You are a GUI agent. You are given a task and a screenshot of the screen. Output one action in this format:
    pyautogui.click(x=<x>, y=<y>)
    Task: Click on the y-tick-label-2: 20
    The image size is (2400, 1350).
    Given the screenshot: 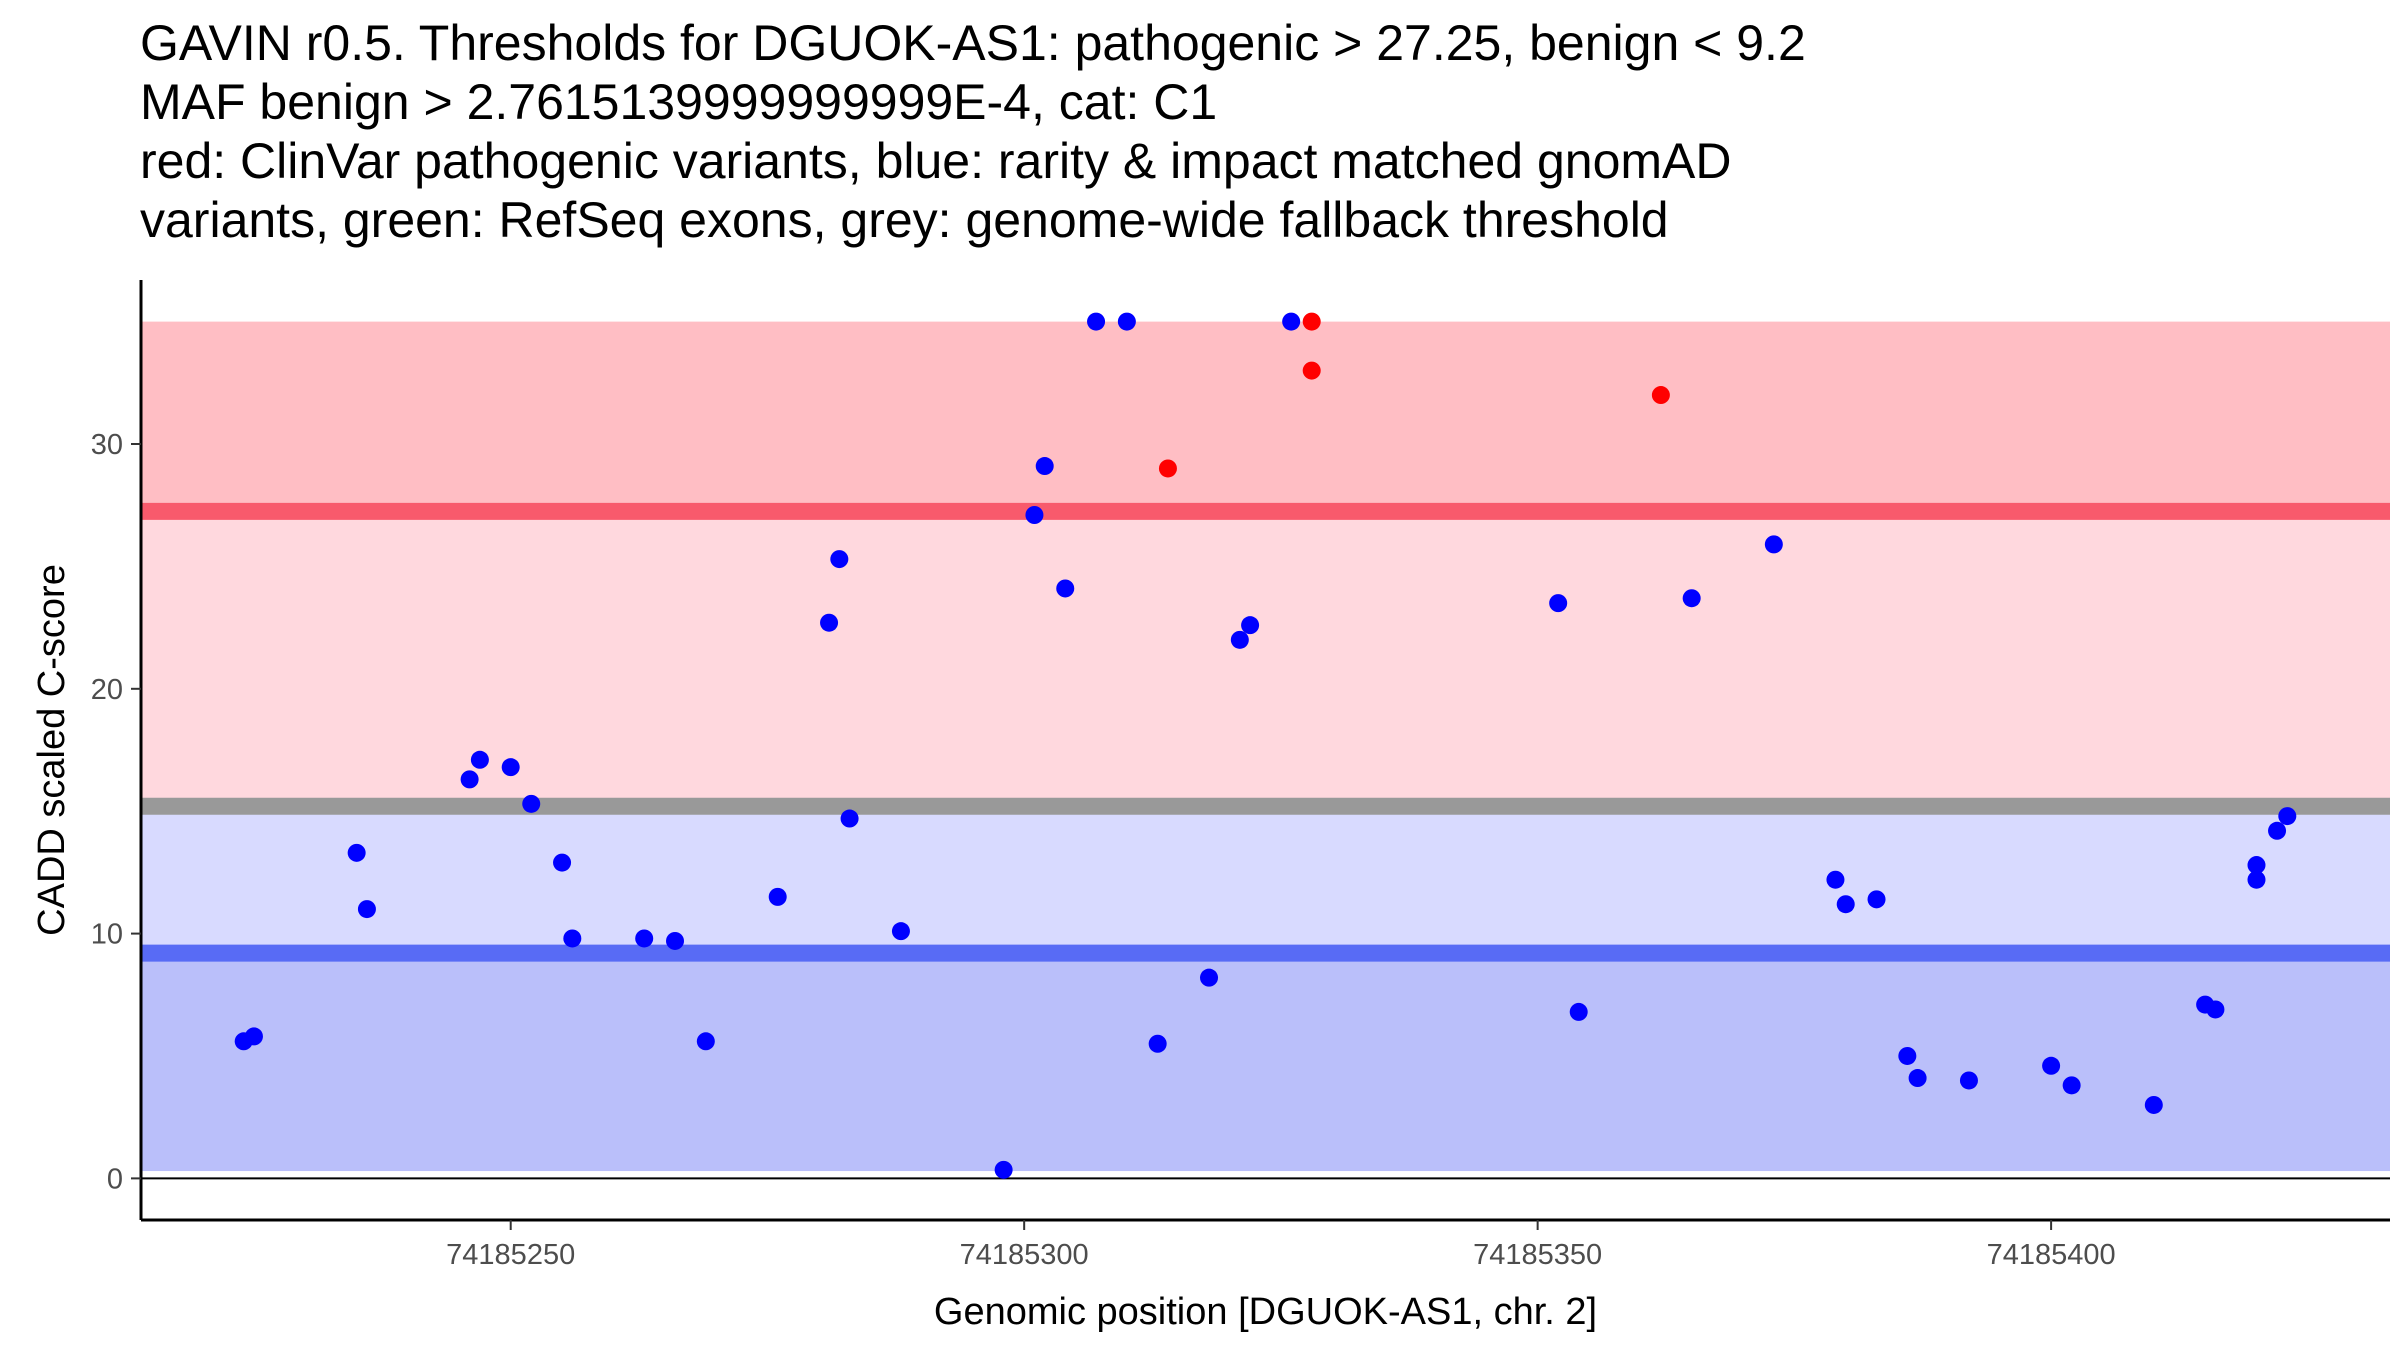 What is the action you would take?
    pyautogui.click(x=107, y=690)
    